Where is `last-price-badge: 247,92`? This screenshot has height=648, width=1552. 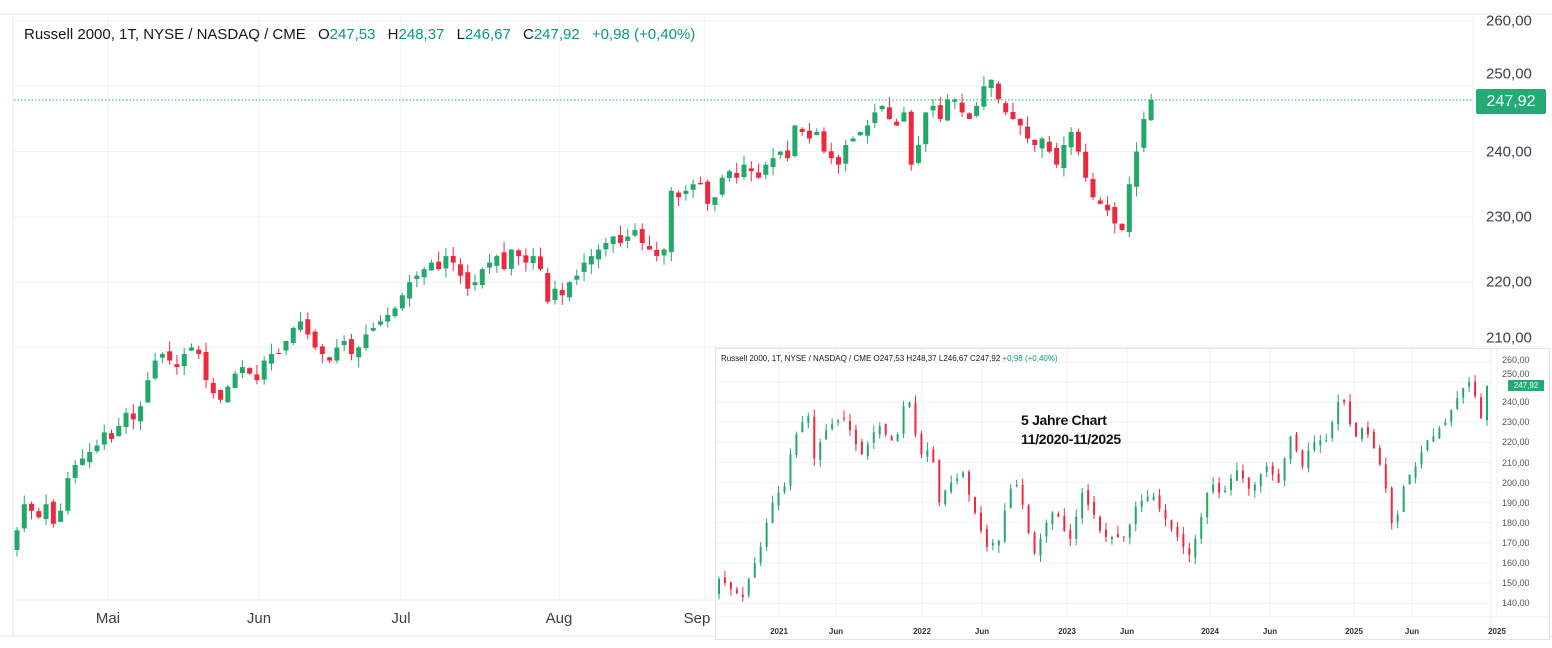
last-price-badge: 247,92 is located at coordinates (1511, 101).